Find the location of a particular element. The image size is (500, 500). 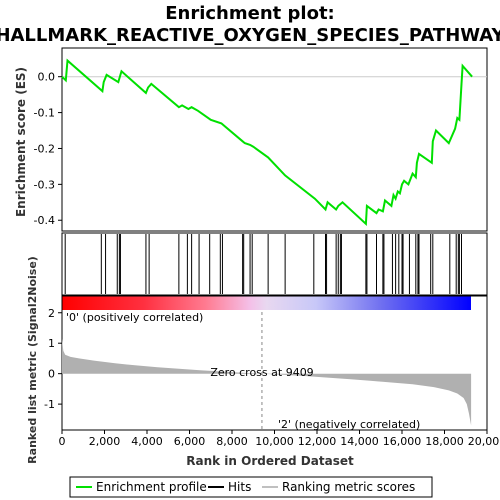

rank-x-tick-label: 0 is located at coordinates (62, 441).